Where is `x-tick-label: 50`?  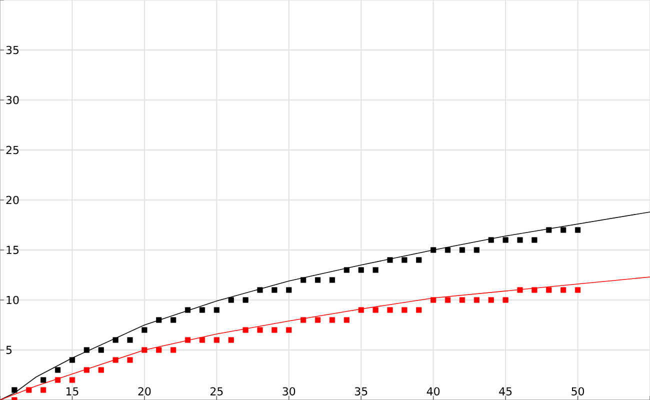 x-tick-label: 50 is located at coordinates (578, 391).